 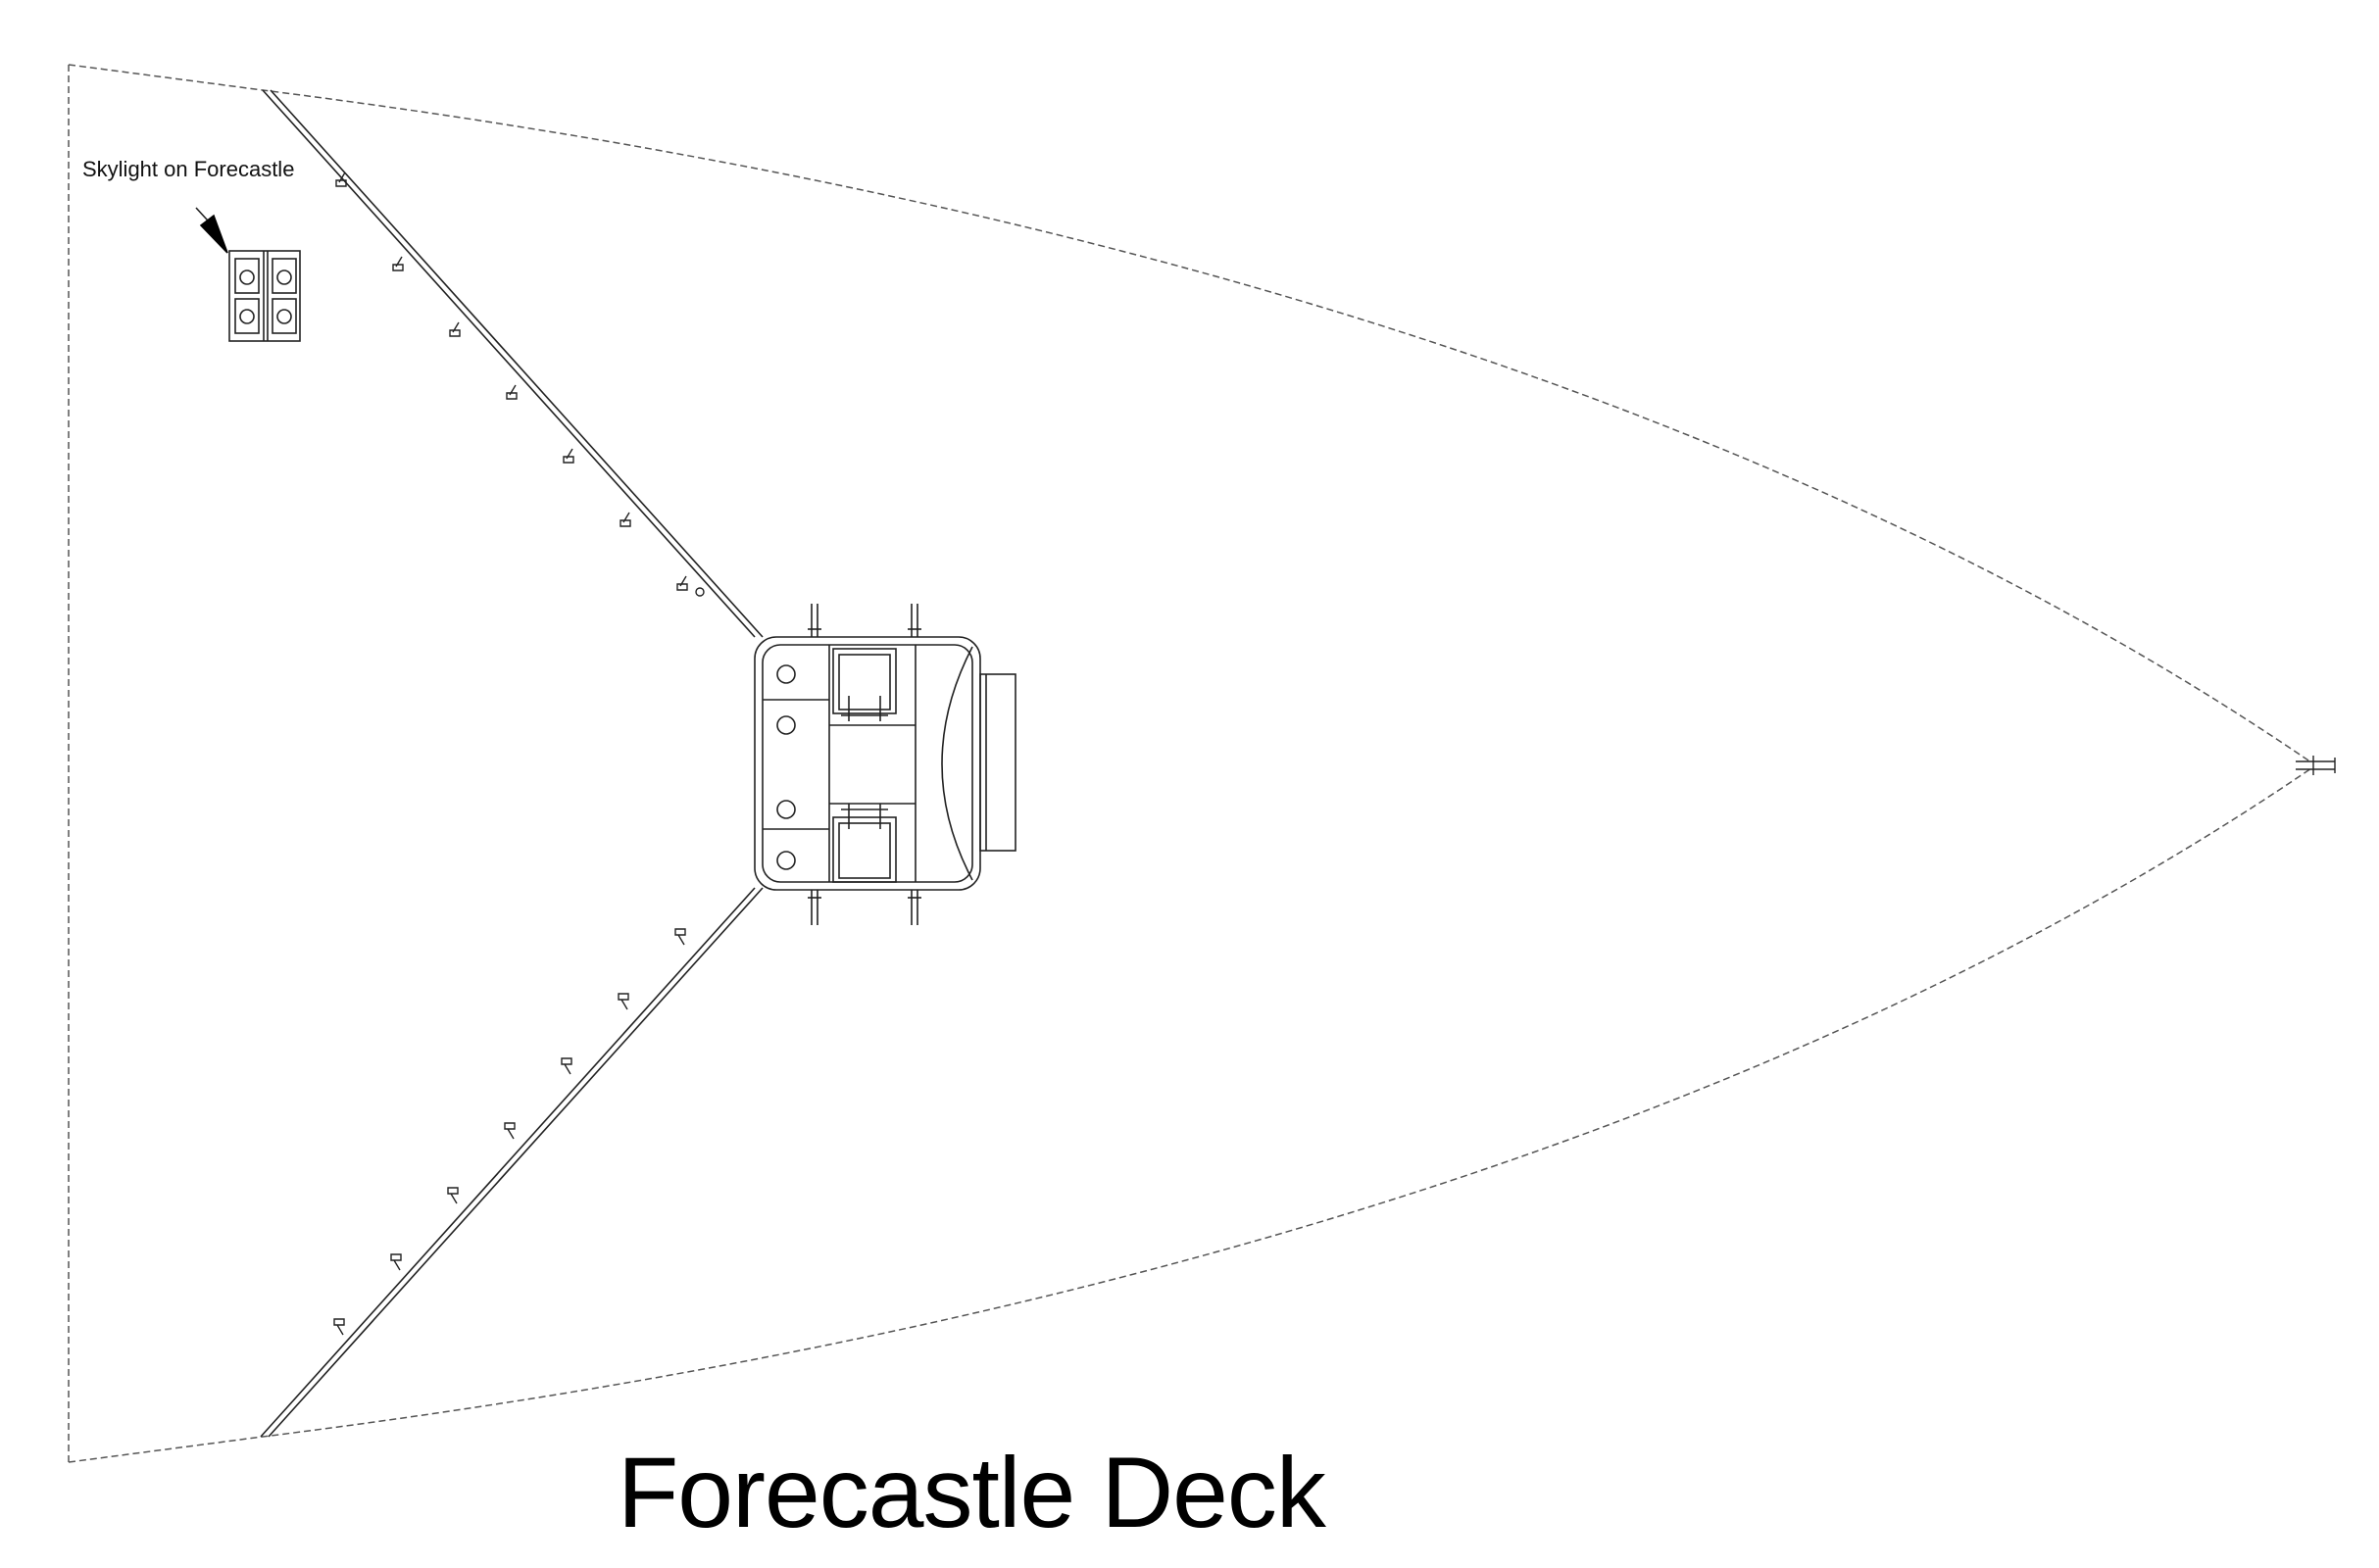 I want to click on skylight-callout-label: Skylight on Forecastle, so click(x=188, y=169).